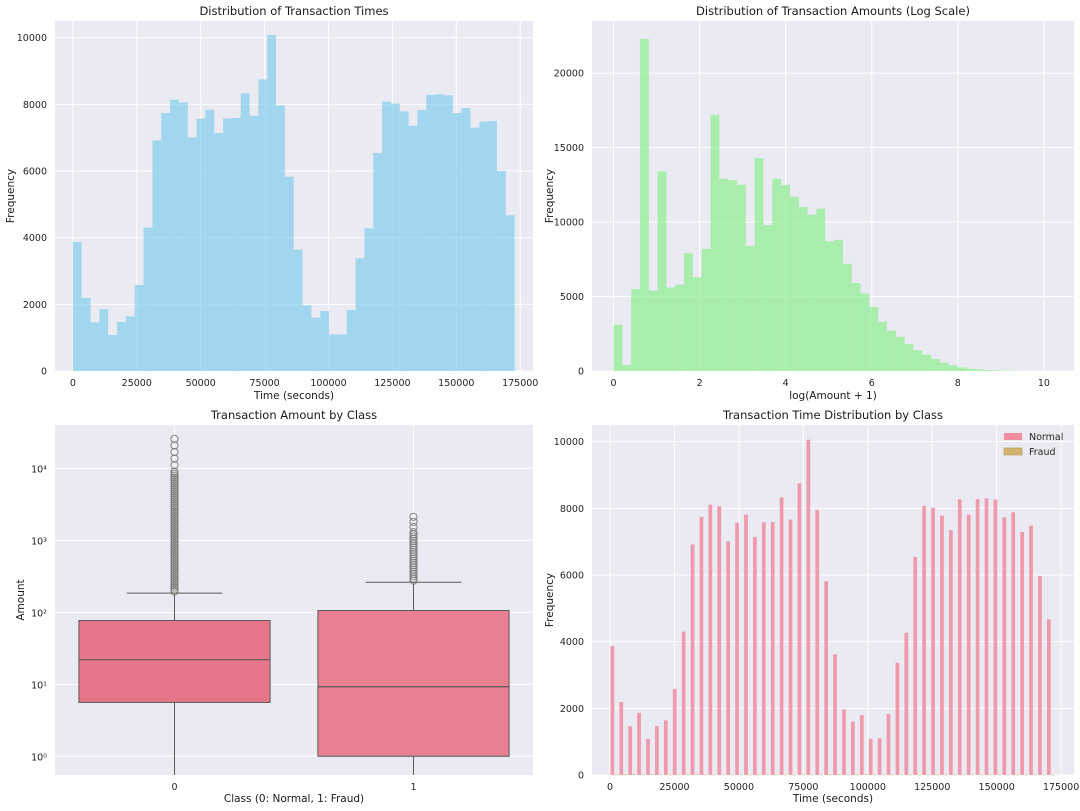  I want to click on x-tick-label: 0, so click(174, 787).